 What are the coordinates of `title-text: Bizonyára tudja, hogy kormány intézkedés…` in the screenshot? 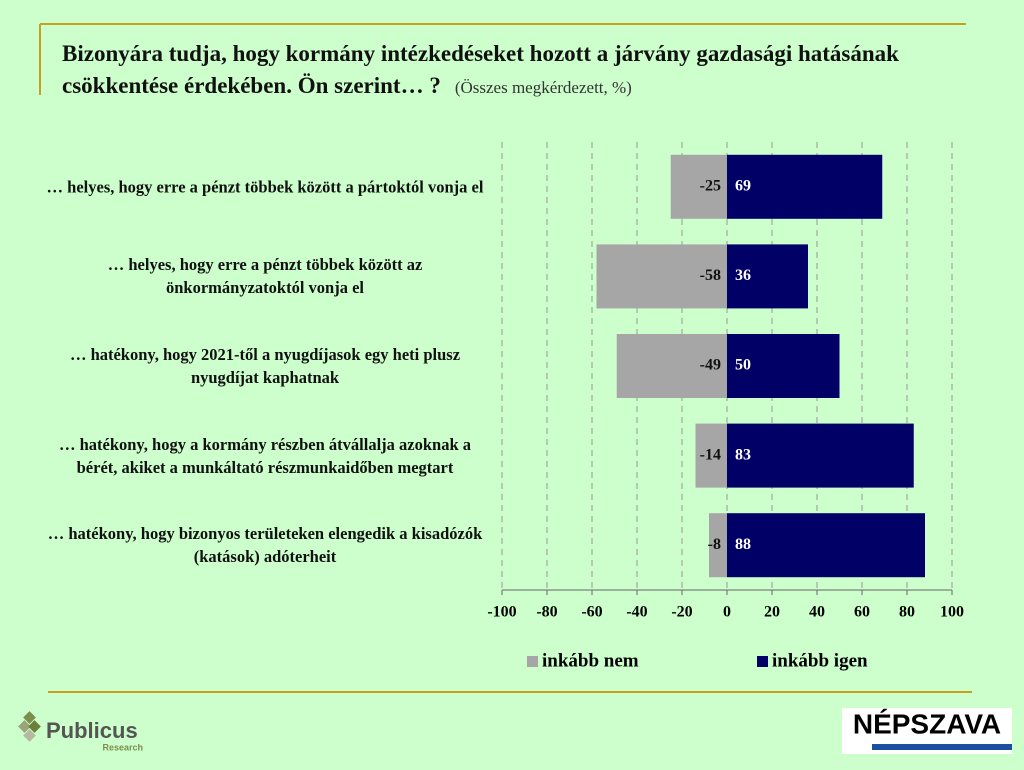 It's located at (480, 69).